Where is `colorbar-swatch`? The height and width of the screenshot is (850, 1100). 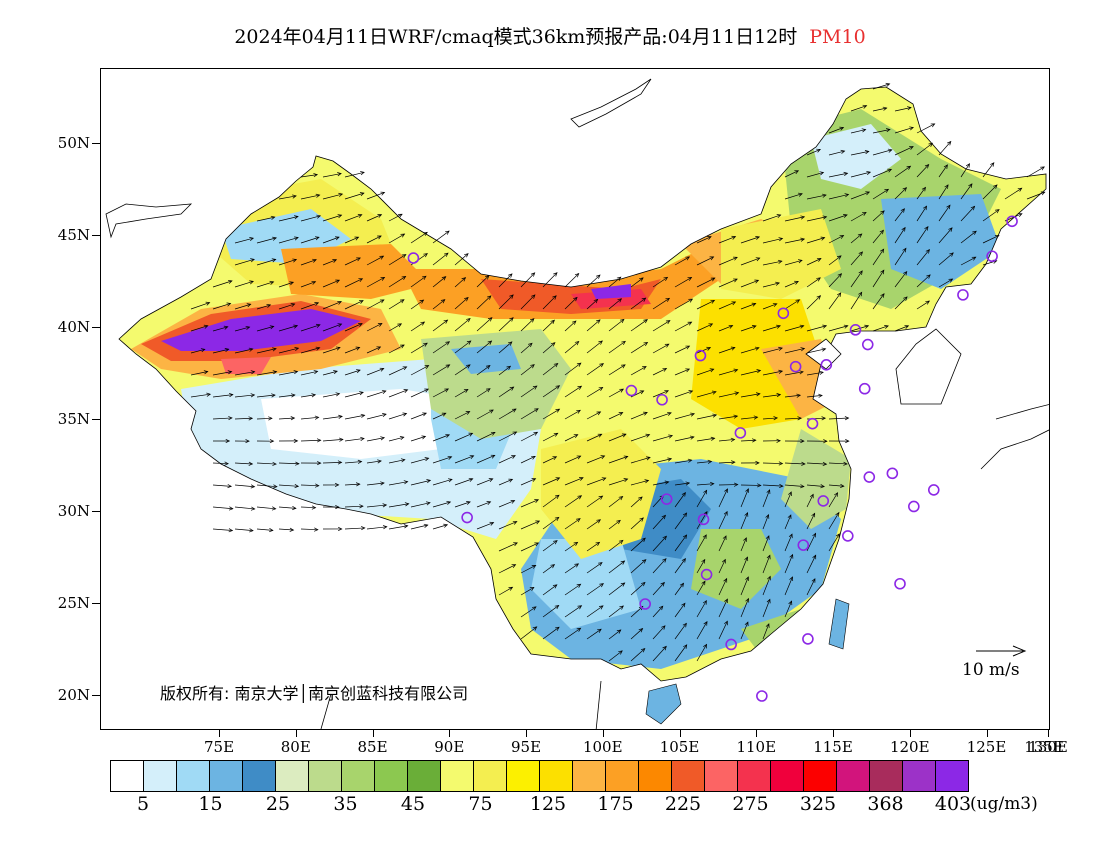 colorbar-swatch is located at coordinates (919, 776).